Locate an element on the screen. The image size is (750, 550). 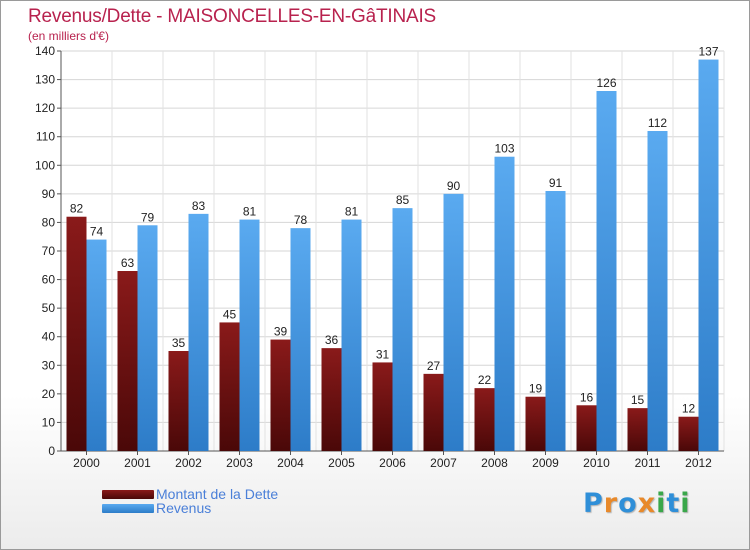
logo-letter: o is located at coordinates (628, 503).